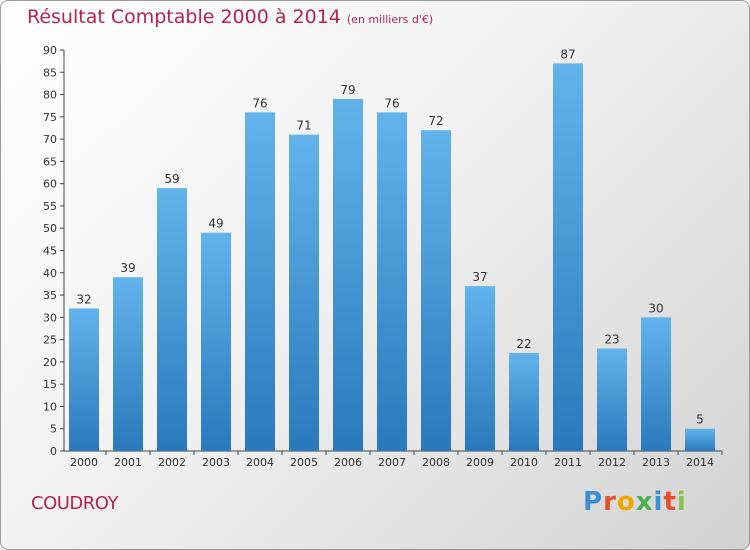 The height and width of the screenshot is (550, 750). What do you see at coordinates (216, 341) in the screenshot?
I see `bar-2003` at bounding box center [216, 341].